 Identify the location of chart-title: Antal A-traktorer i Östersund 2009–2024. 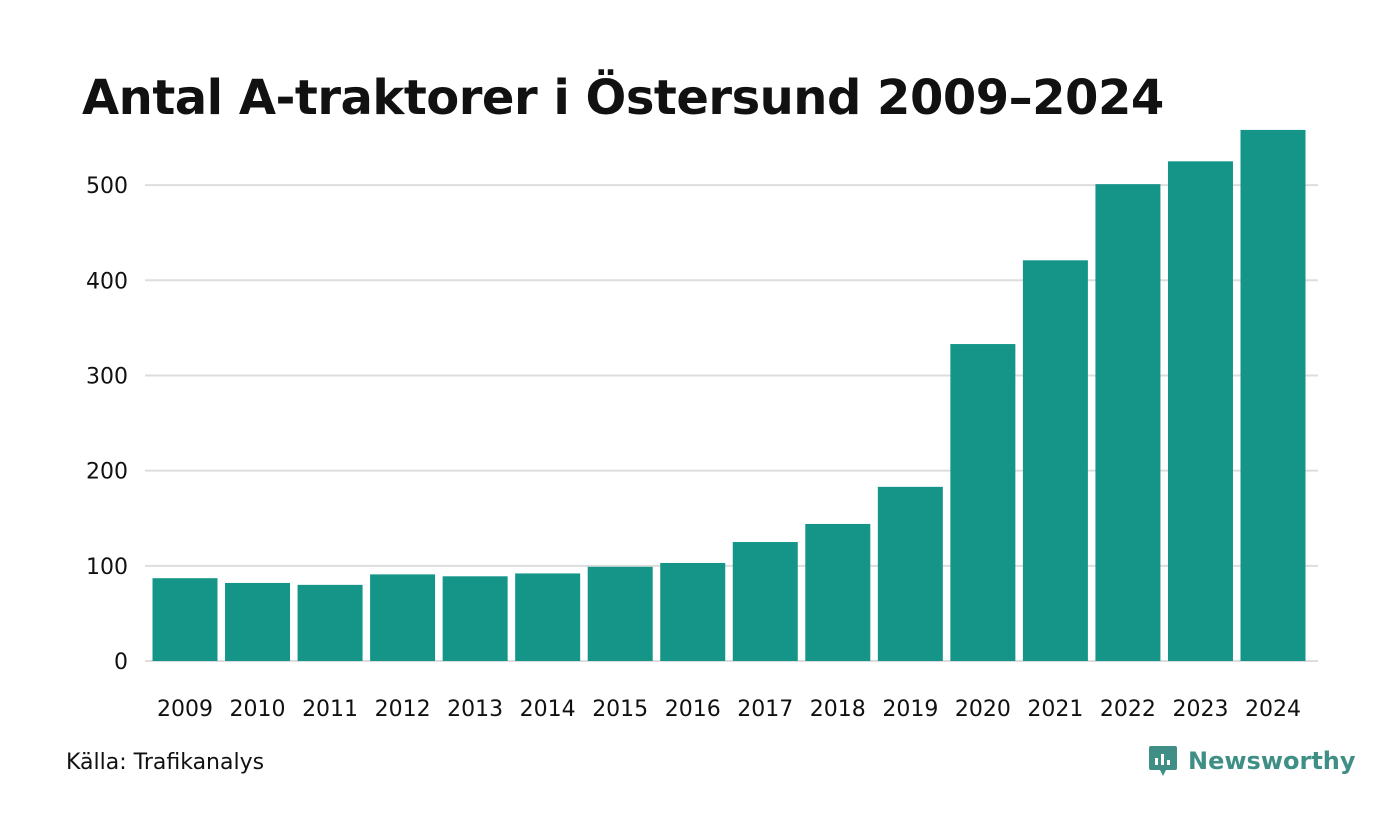
(623, 98).